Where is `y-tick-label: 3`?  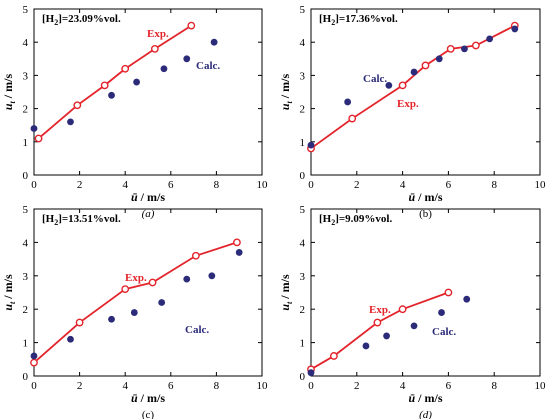
y-tick-label: 3 is located at coordinates (303, 76).